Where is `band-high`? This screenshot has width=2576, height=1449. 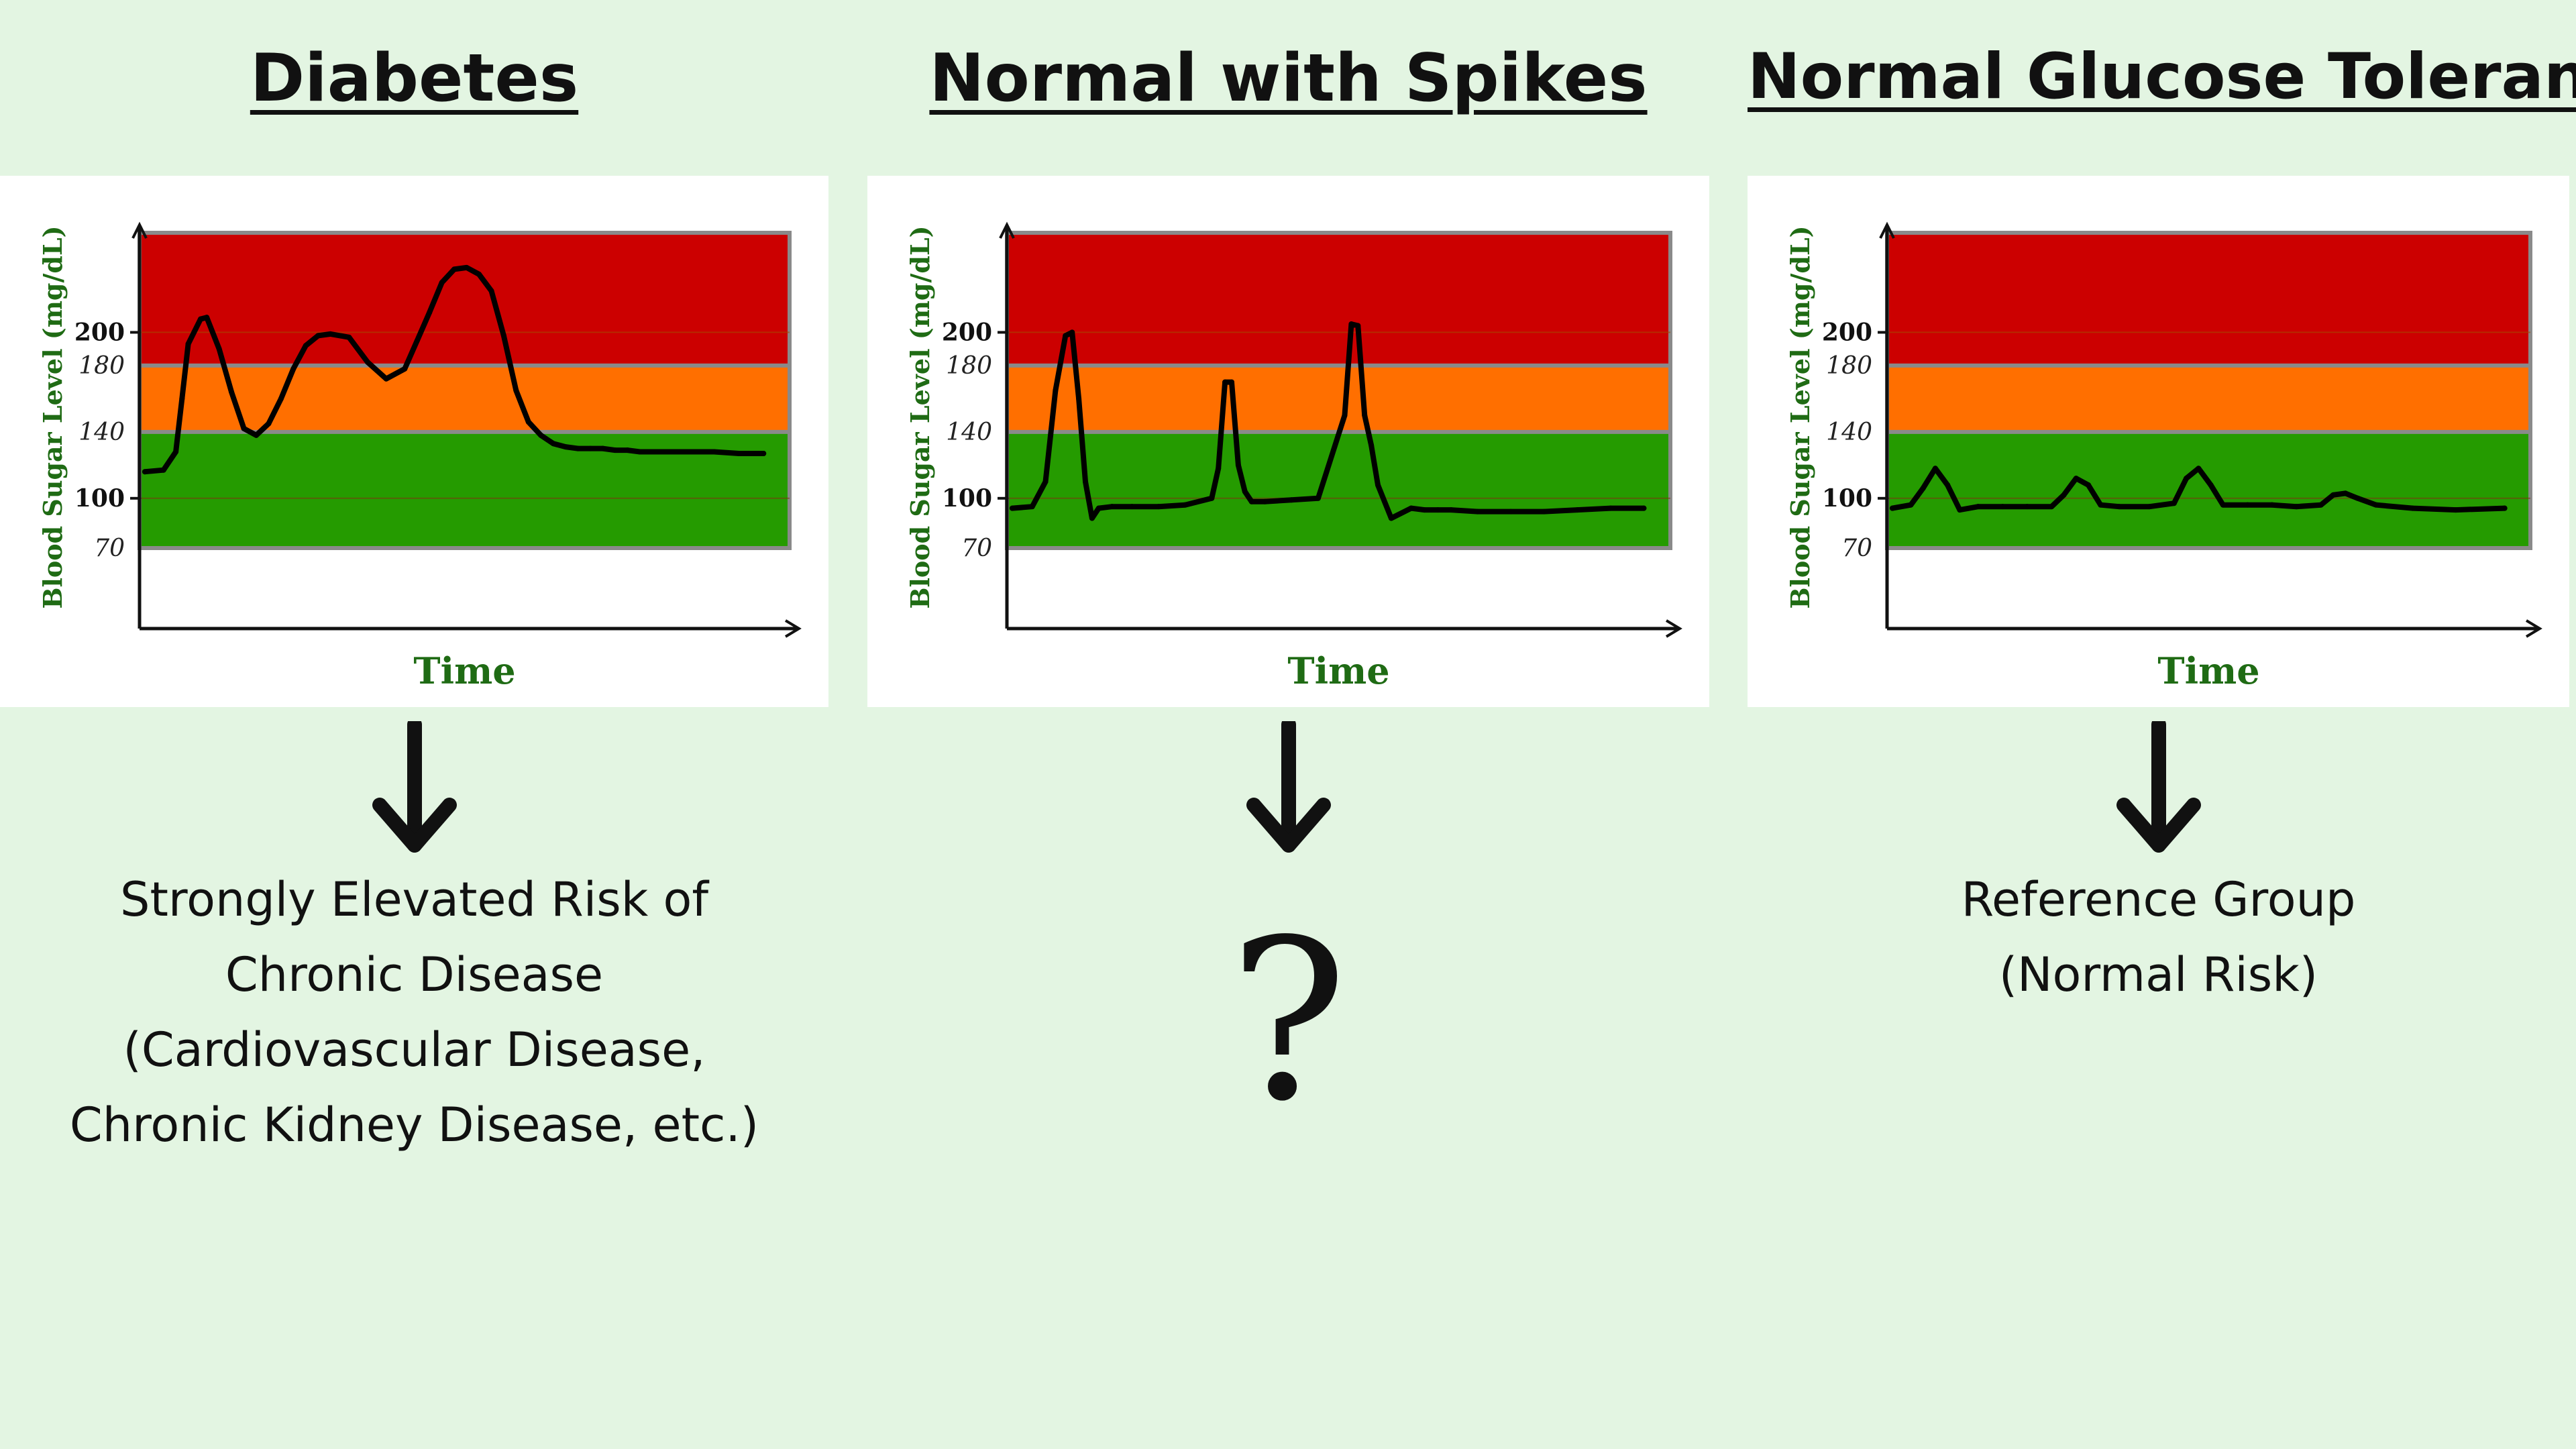
band-high is located at coordinates (1338, 299).